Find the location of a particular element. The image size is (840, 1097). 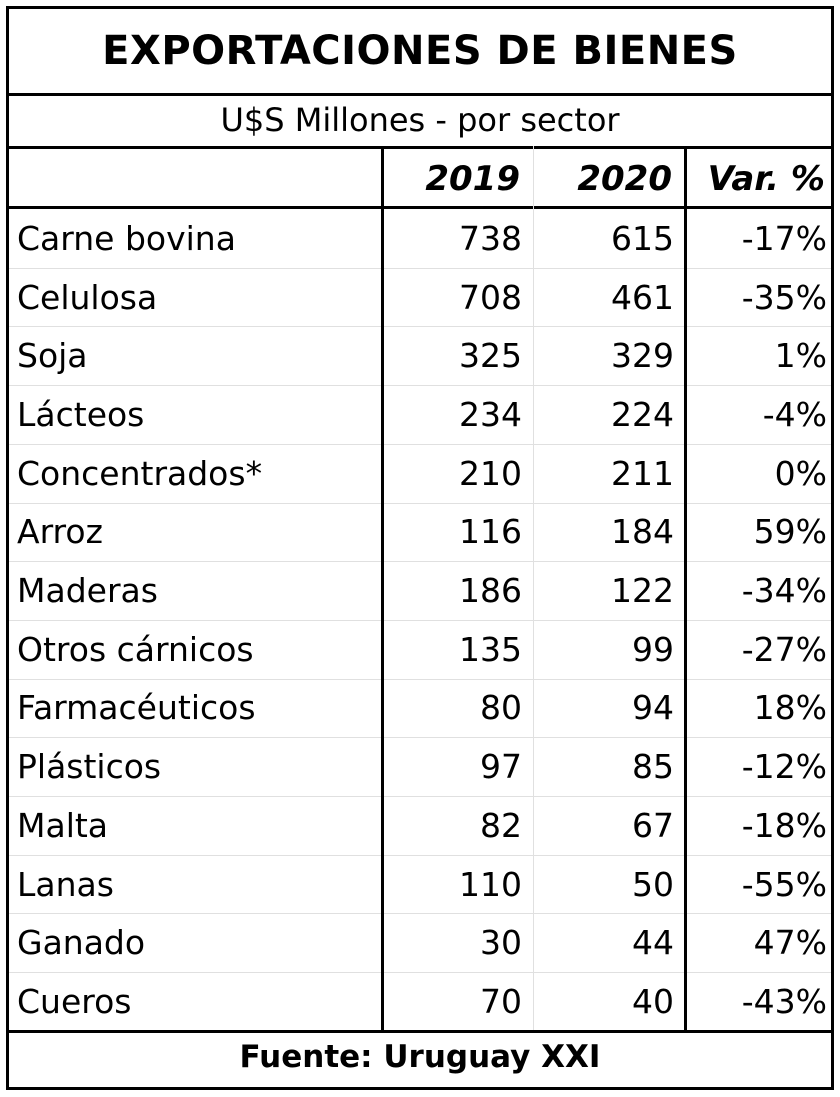

variation-cell: -12% is located at coordinates (784, 767).